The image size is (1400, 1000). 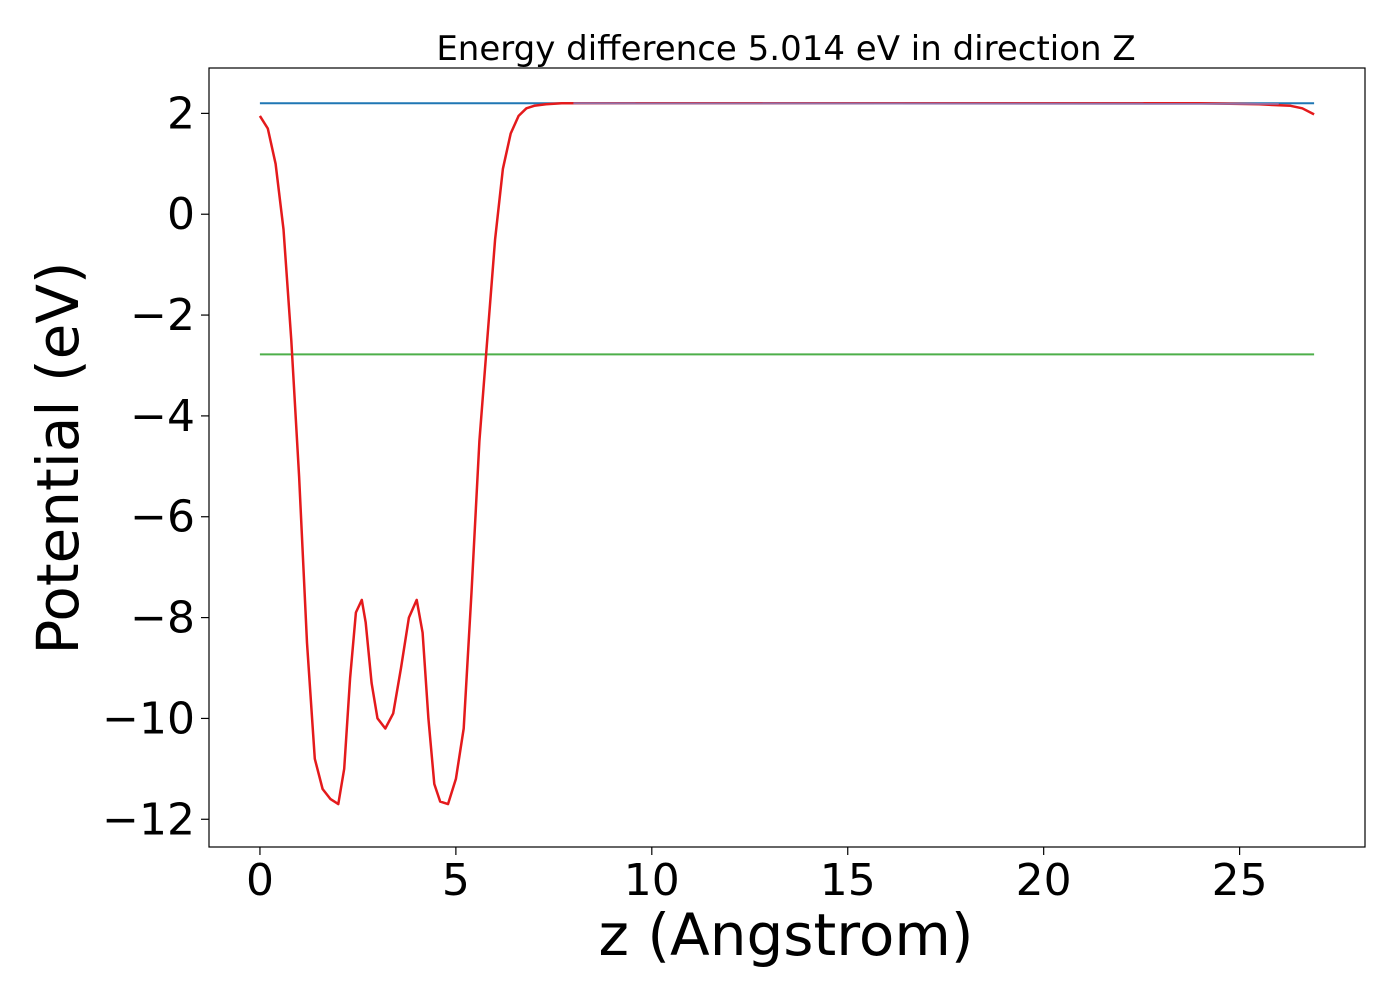 What do you see at coordinates (181, 214) in the screenshot?
I see `y-tick-label: 0` at bounding box center [181, 214].